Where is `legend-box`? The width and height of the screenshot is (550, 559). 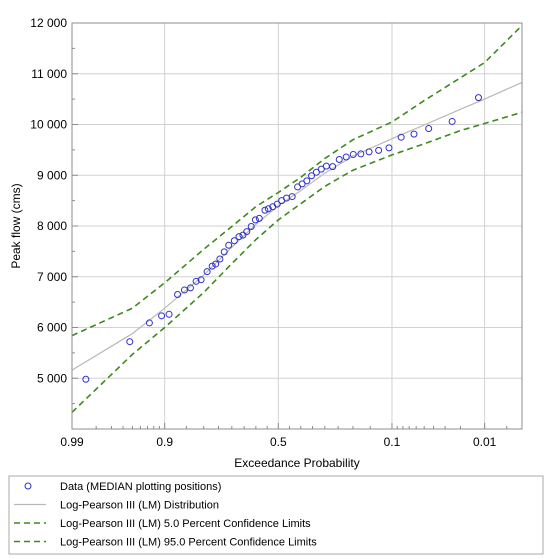 legend-box is located at coordinates (276, 515).